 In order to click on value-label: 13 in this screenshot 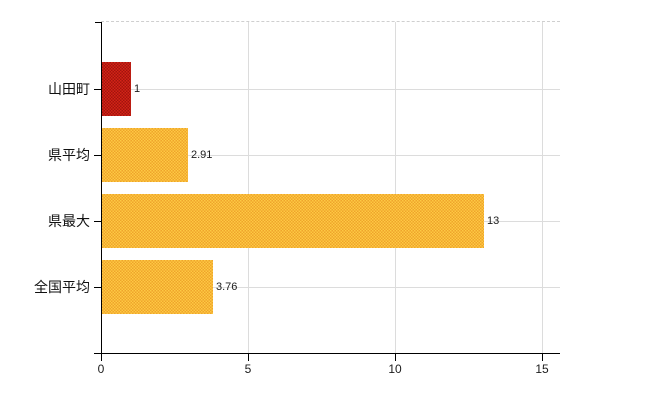, I will do `click(493, 221)`.